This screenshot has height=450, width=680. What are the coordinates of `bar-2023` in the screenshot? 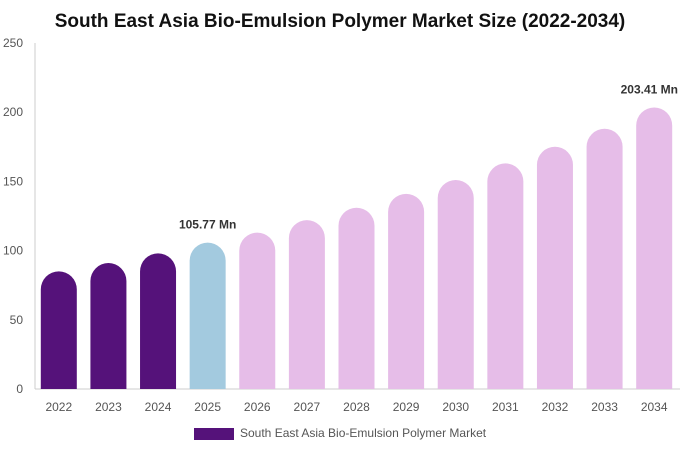 It's located at (108, 326).